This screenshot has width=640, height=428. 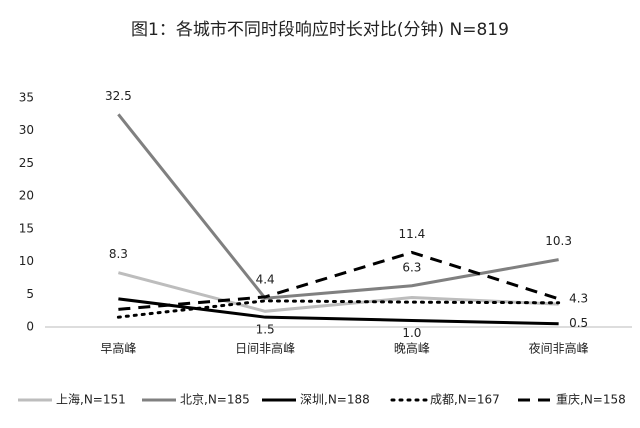 What do you see at coordinates (411, 267) in the screenshot?
I see `data-label: 6.3` at bounding box center [411, 267].